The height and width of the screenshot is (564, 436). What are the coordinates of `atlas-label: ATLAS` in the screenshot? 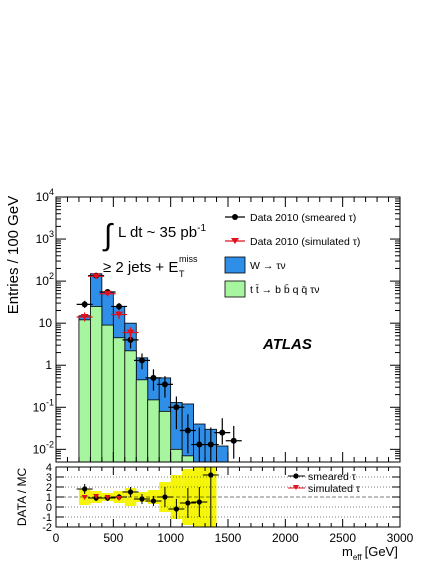 It's located at (287, 344).